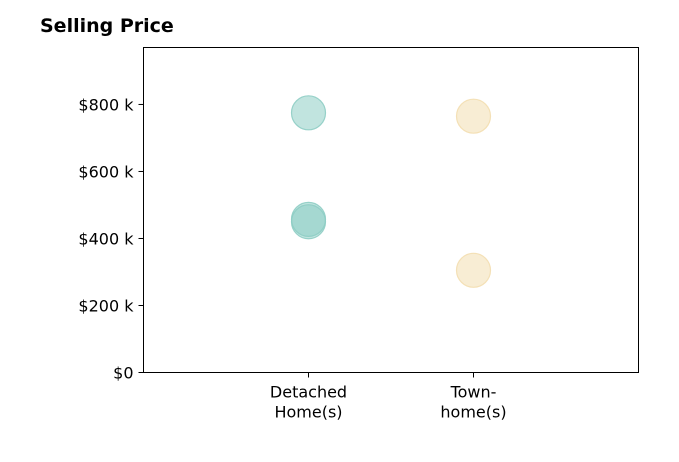 The image size is (679, 462). I want to click on chart-title: Selling Price, so click(107, 26).